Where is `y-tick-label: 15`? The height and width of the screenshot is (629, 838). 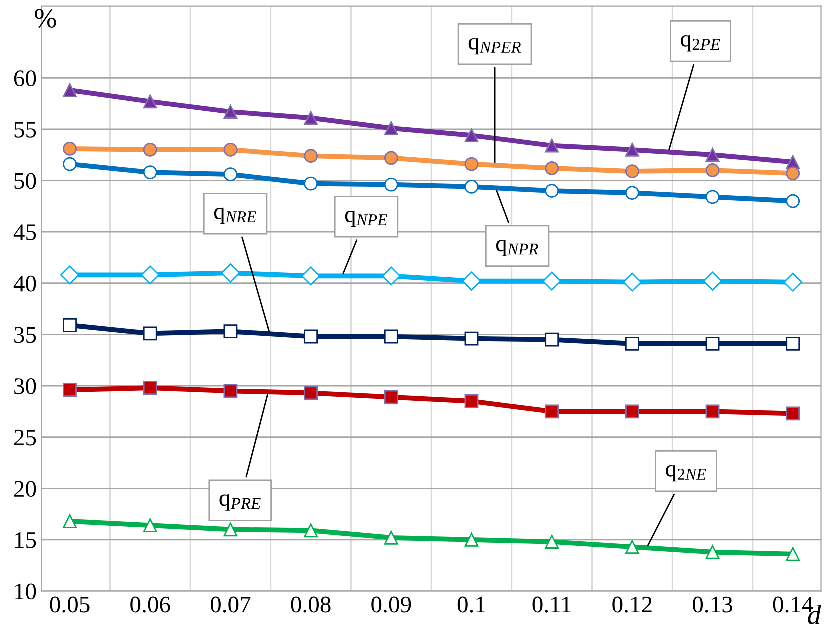
y-tick-label: 15 is located at coordinates (26, 540).